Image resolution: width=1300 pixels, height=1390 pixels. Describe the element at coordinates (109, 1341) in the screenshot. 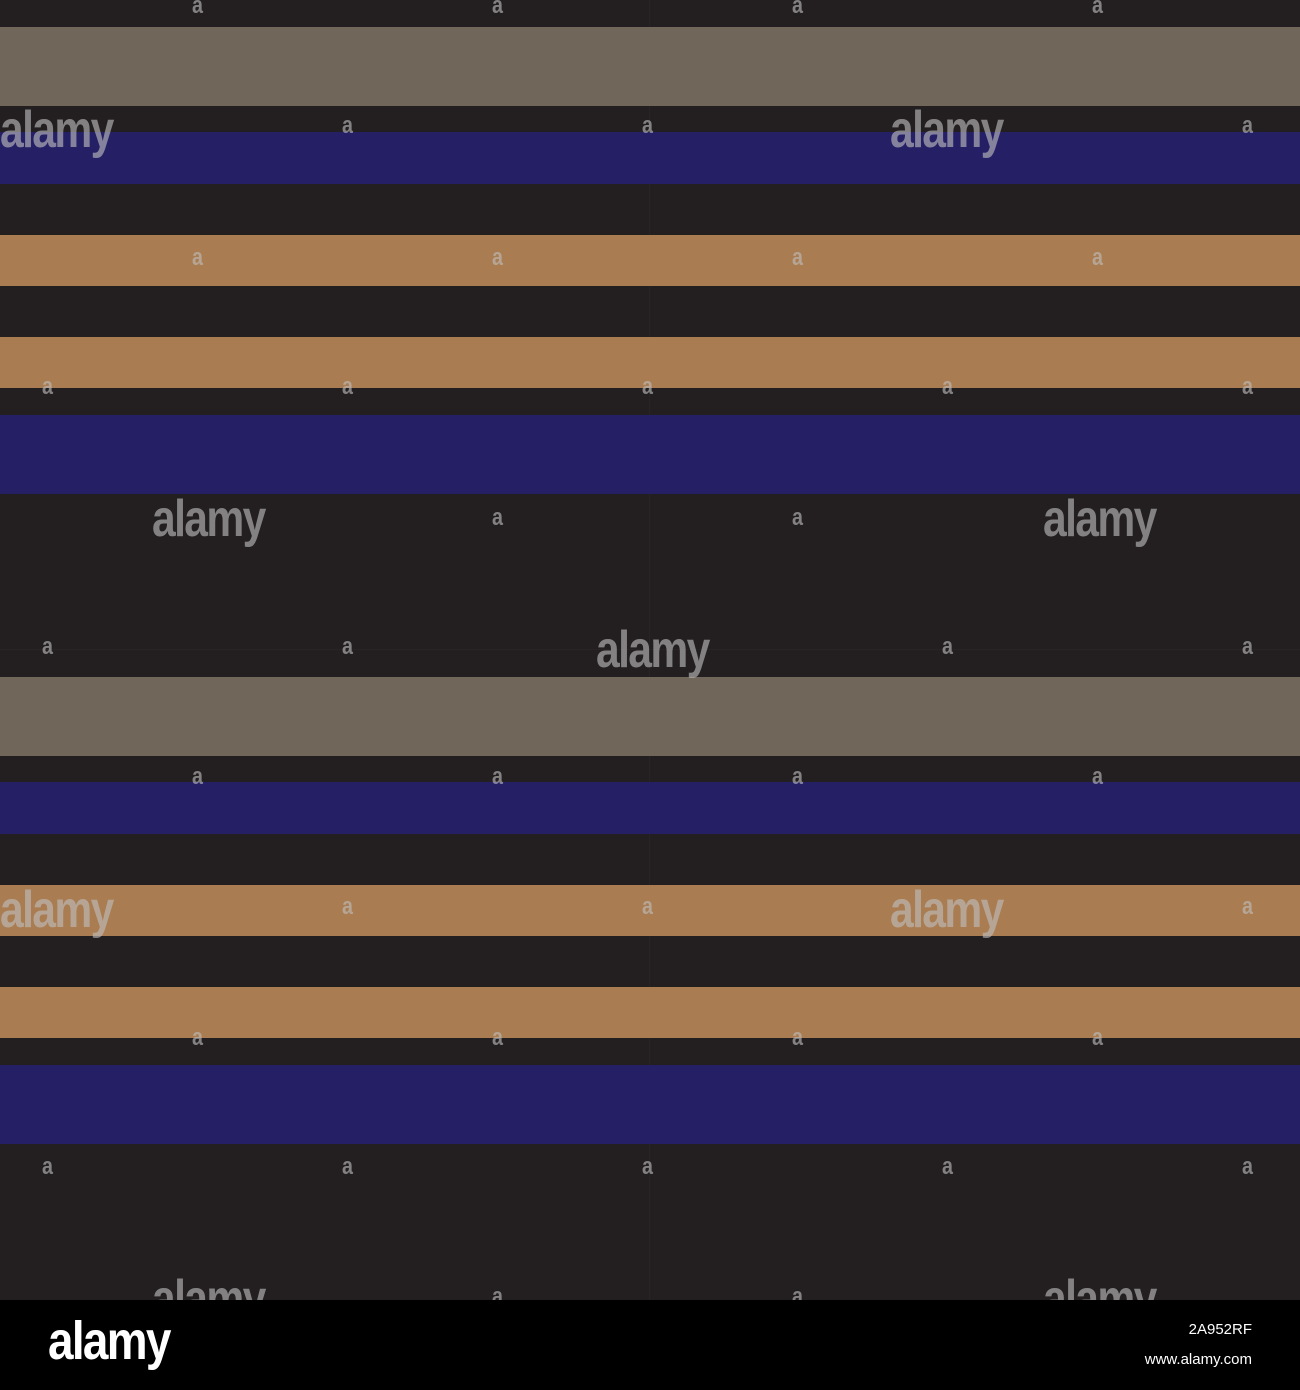

I see `alamy-logo: alamy` at that location.